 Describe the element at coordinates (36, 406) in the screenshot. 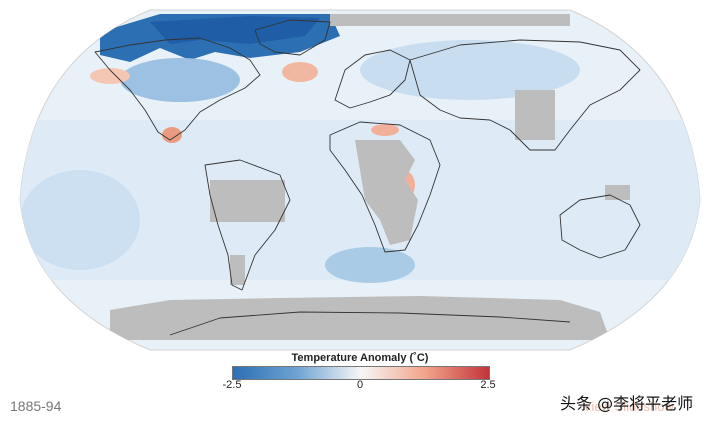

I see `period-label: 1885-94` at that location.